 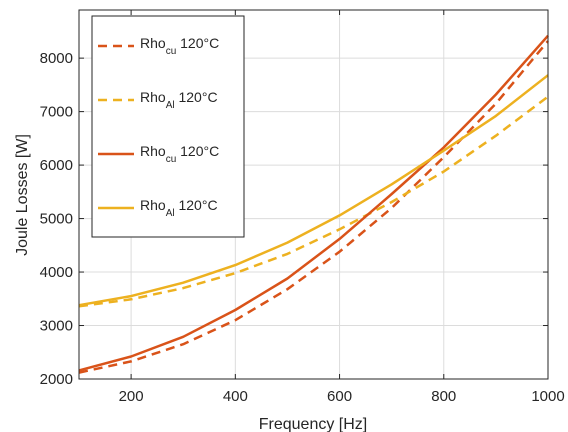 What do you see at coordinates (56, 379) in the screenshot?
I see `y-tick-label: 2000` at bounding box center [56, 379].